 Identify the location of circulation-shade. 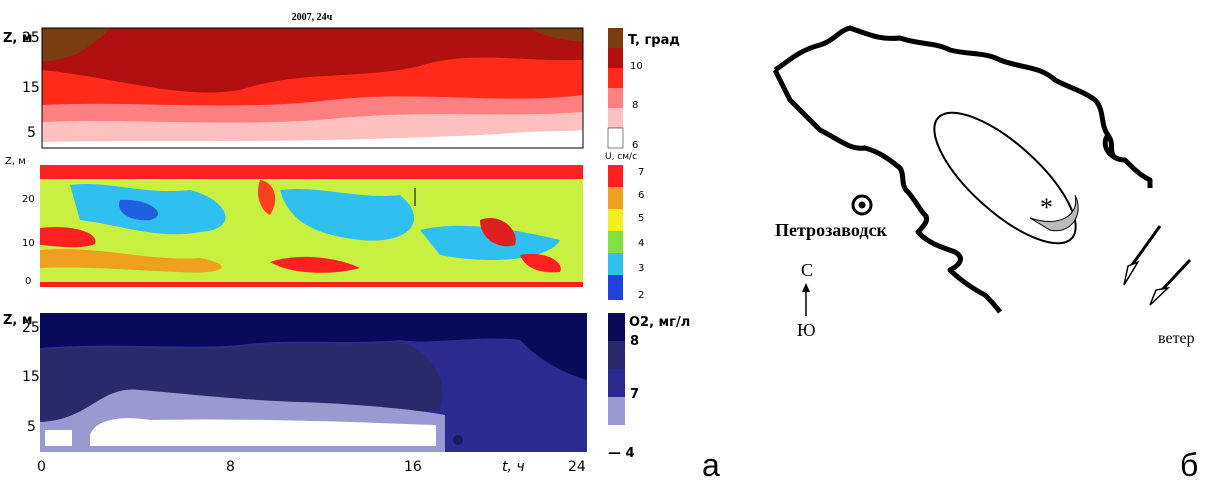
(1054, 213).